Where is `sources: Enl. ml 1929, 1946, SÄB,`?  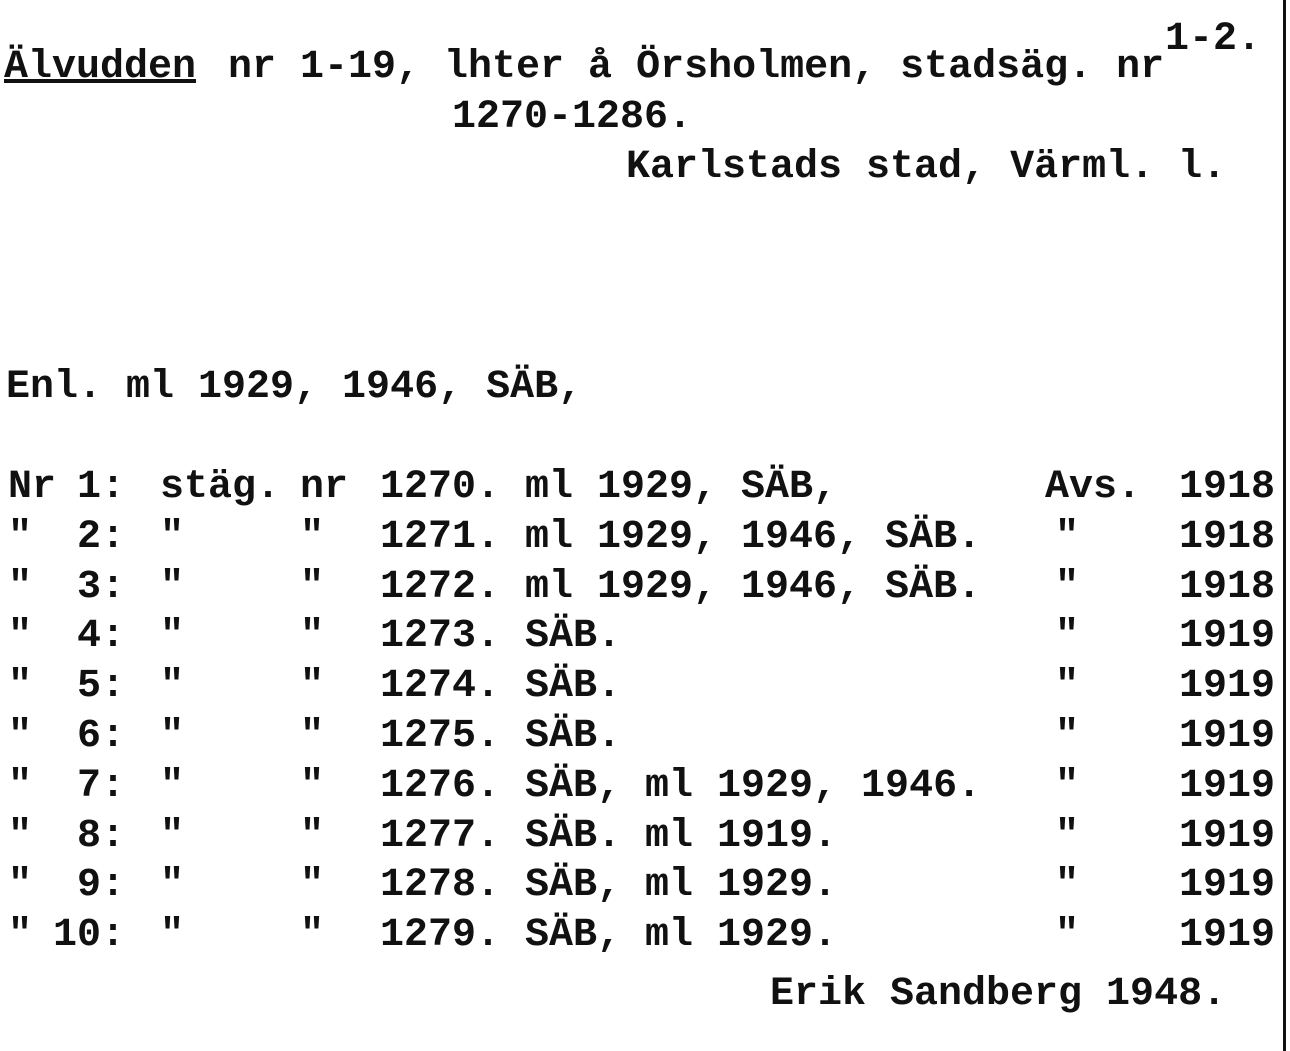 sources: Enl. ml 1929, 1946, SÄB, is located at coordinates (294, 387).